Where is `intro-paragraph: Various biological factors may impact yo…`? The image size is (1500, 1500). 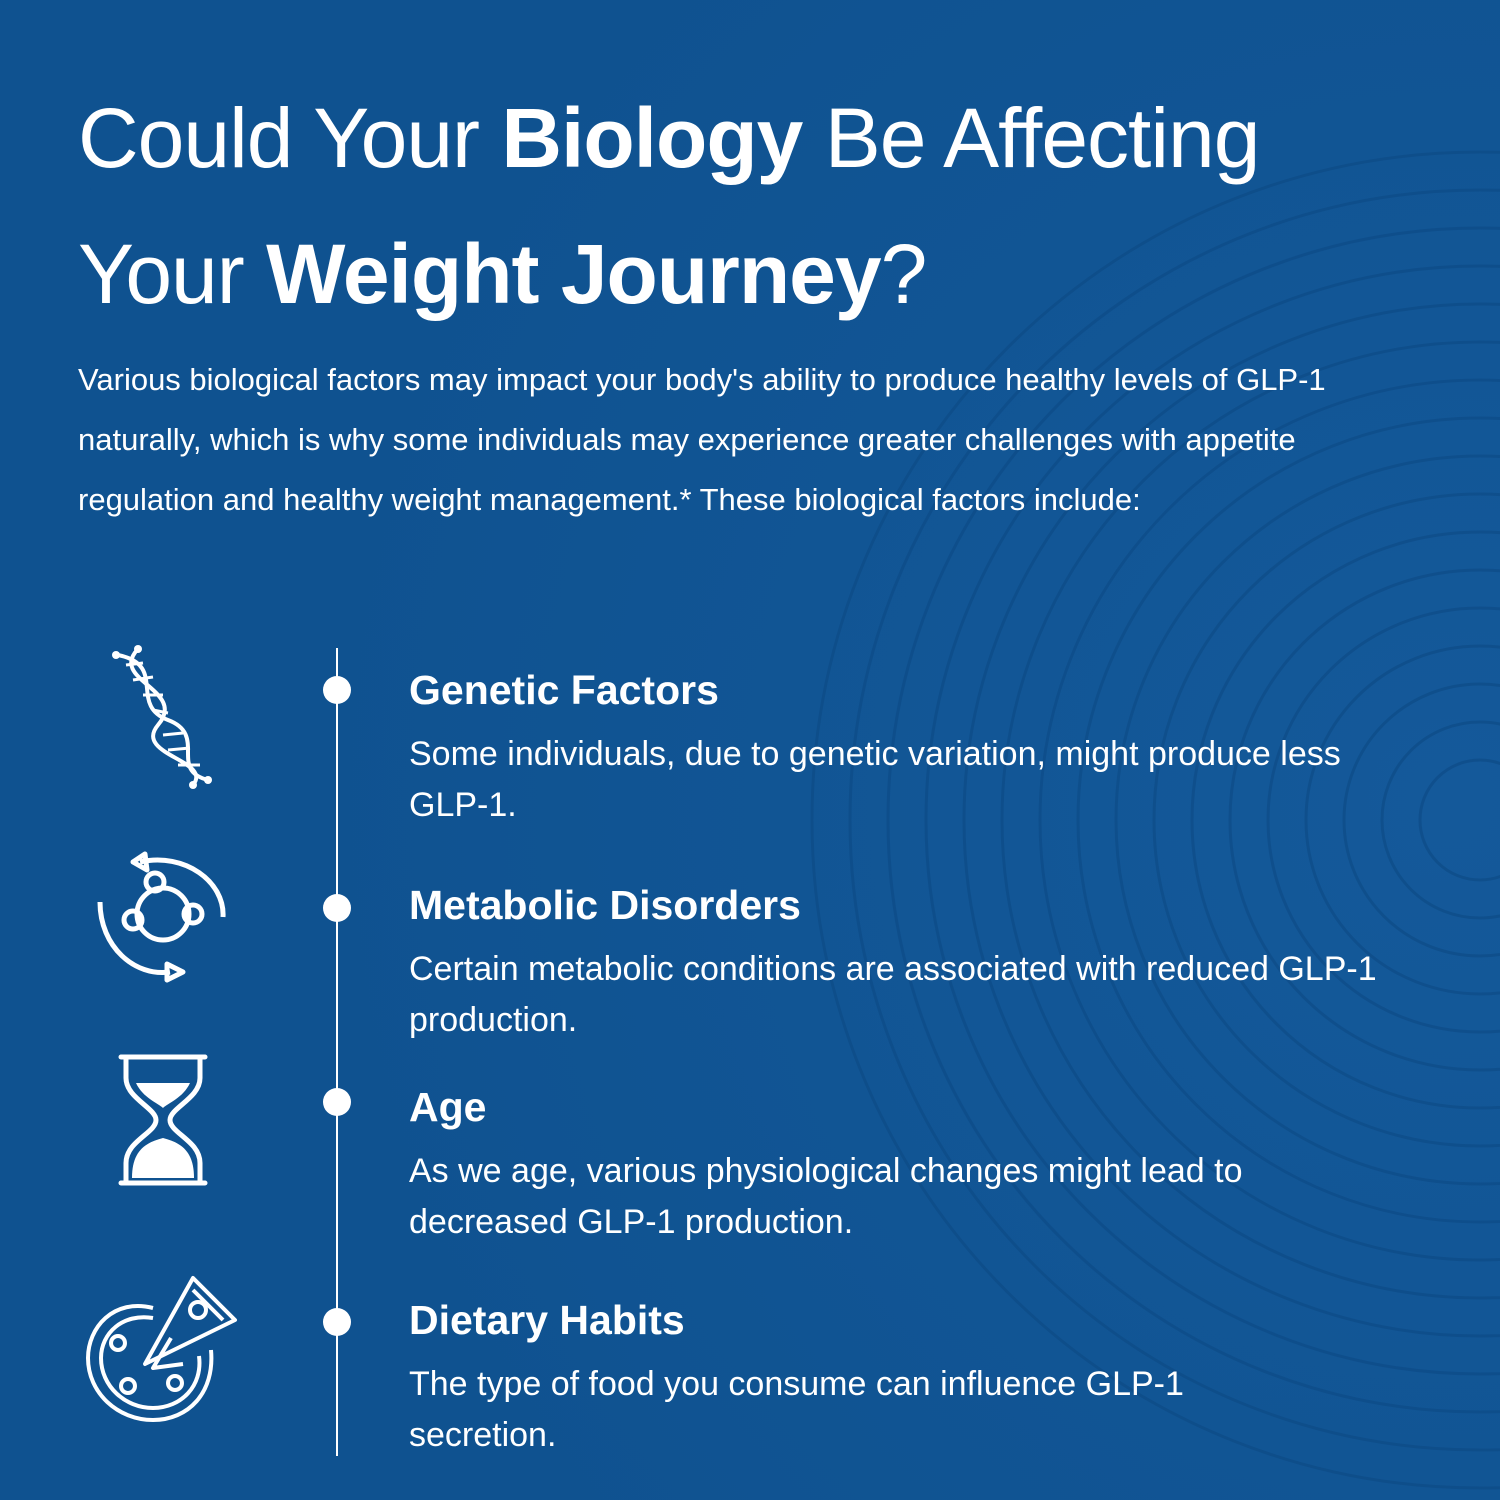
intro-paragraph: Various biological factors may impact yo… is located at coordinates (702, 439).